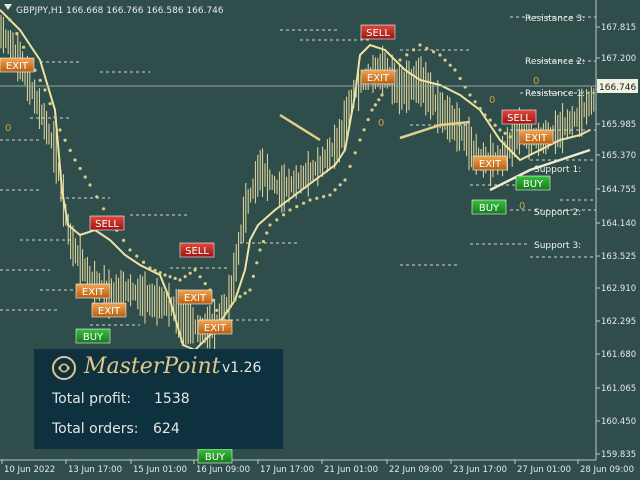  I want to click on date-label: 13 Jun 17:00, so click(95, 470).